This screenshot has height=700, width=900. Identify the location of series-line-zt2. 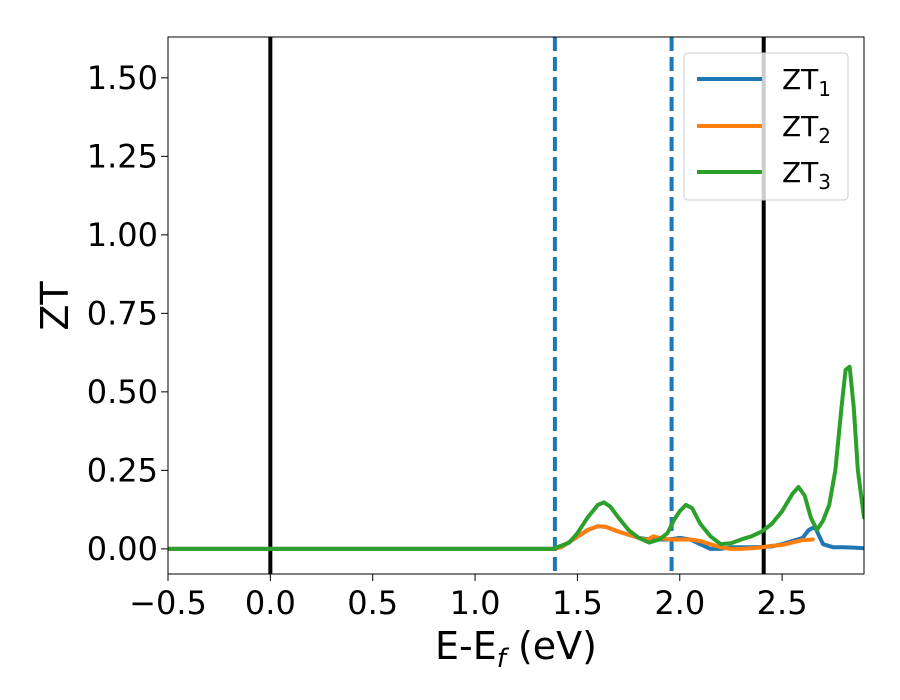
(491, 537).